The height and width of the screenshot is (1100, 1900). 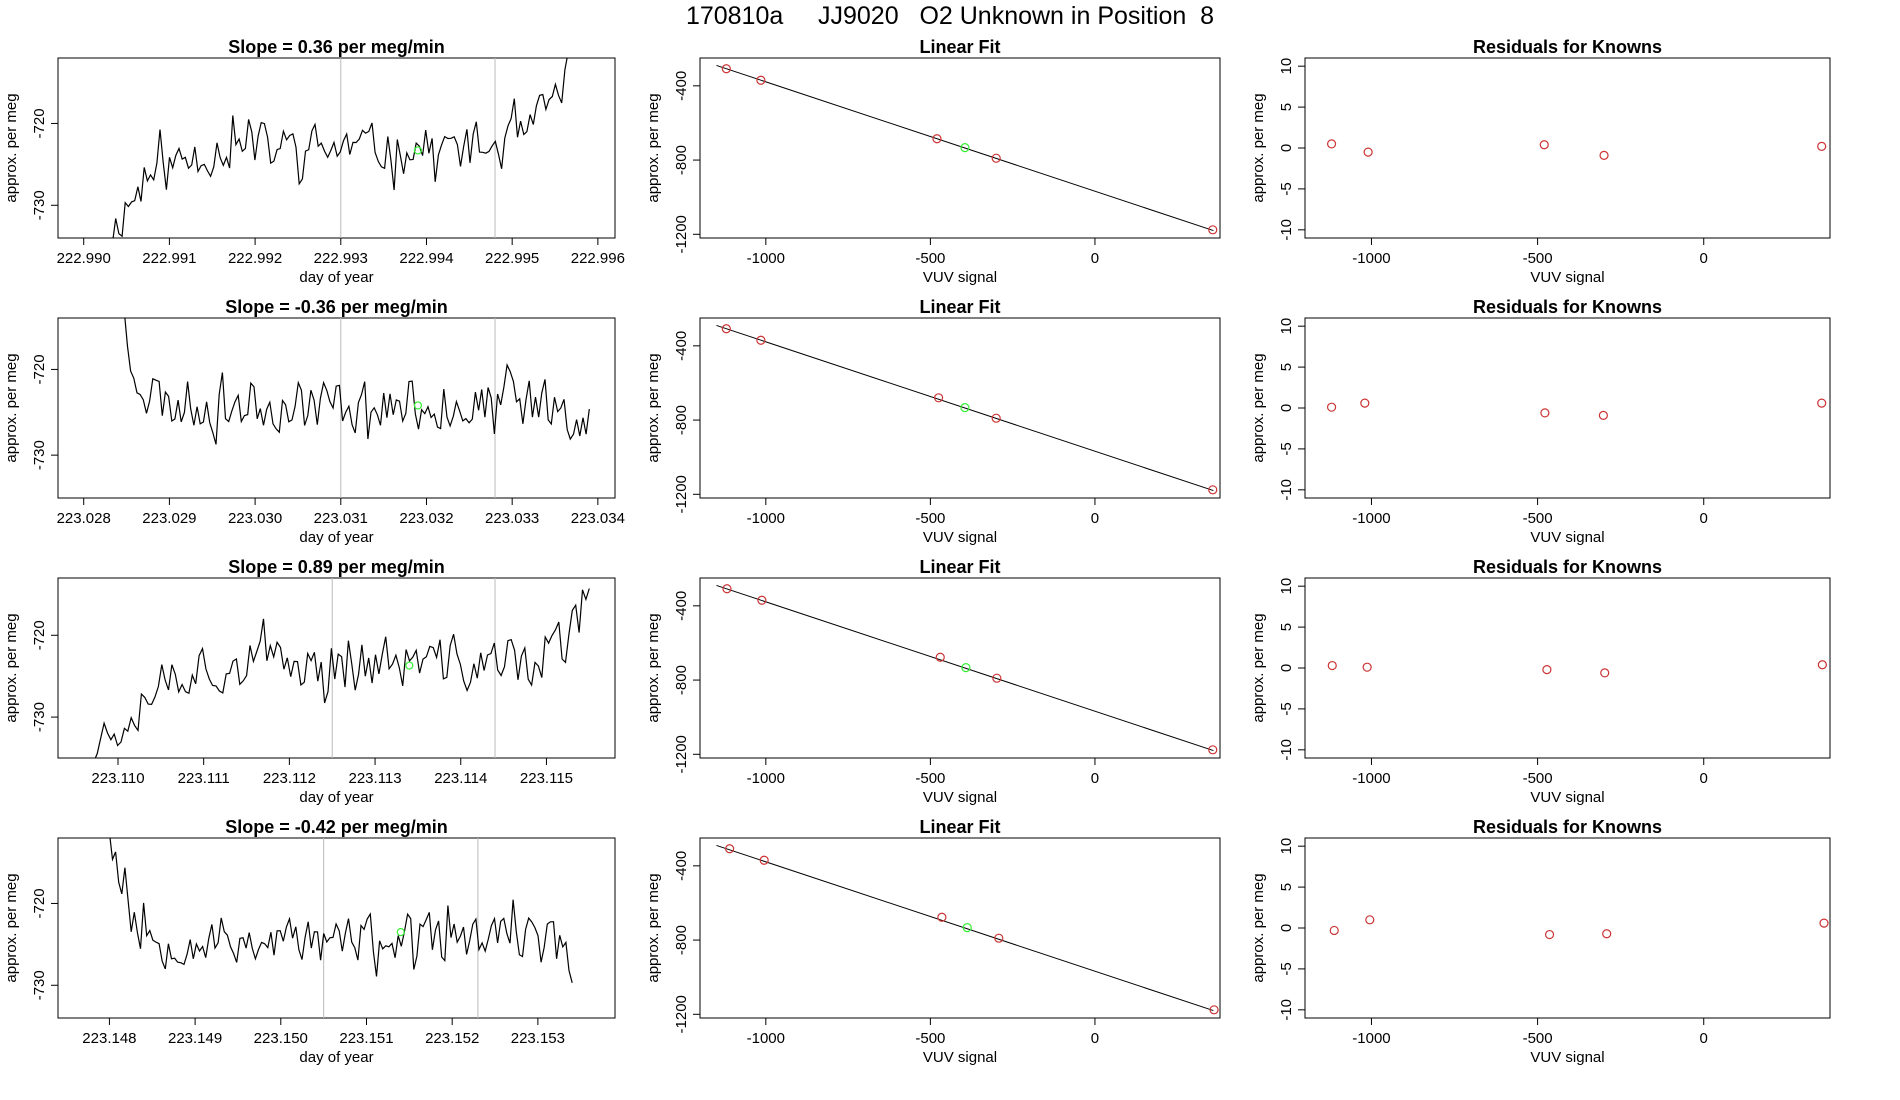 What do you see at coordinates (366, 1038) in the screenshot?
I see `x-tick-label: 223.151` at bounding box center [366, 1038].